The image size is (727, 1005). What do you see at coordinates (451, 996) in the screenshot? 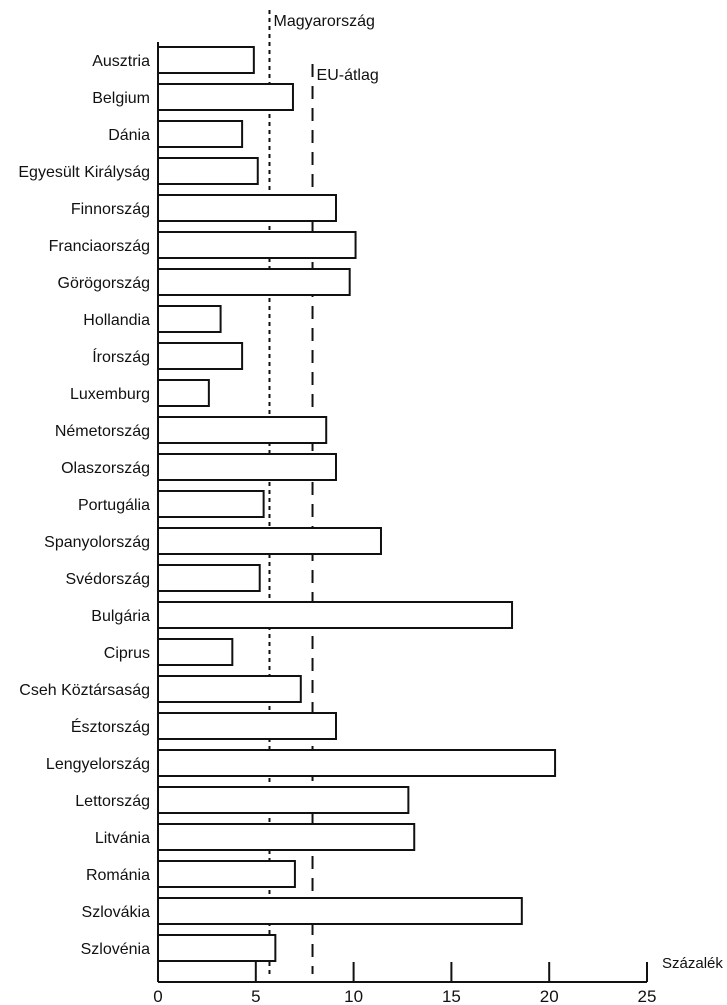
I see `x-tick-label: 15` at bounding box center [451, 996].